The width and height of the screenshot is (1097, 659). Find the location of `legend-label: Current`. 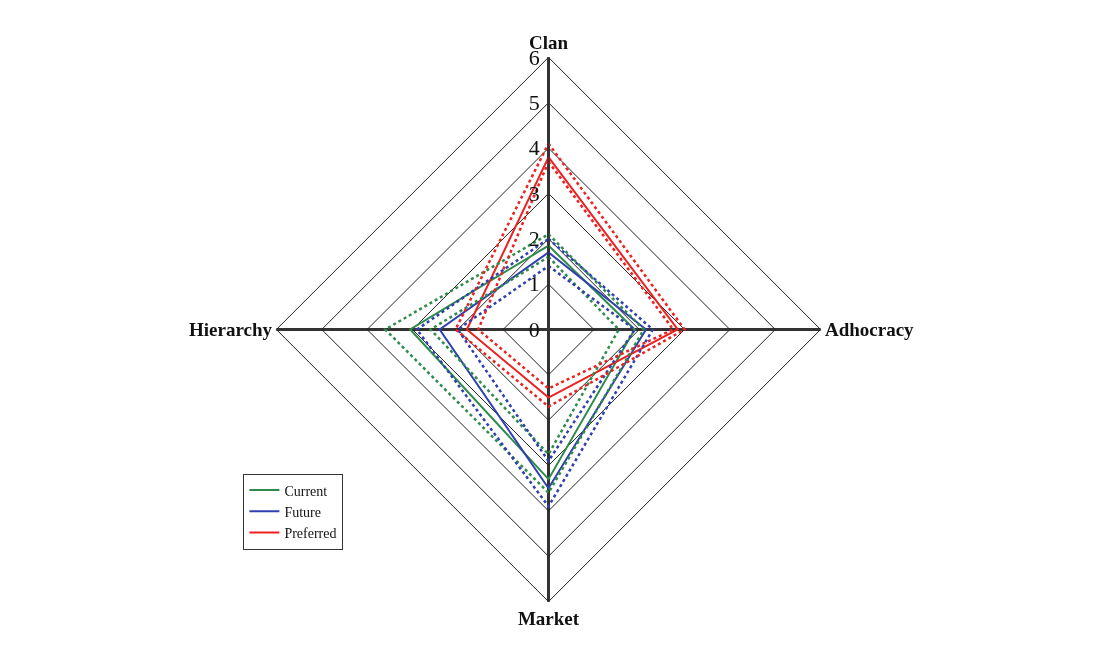

legend-label: Current is located at coordinates (306, 491).